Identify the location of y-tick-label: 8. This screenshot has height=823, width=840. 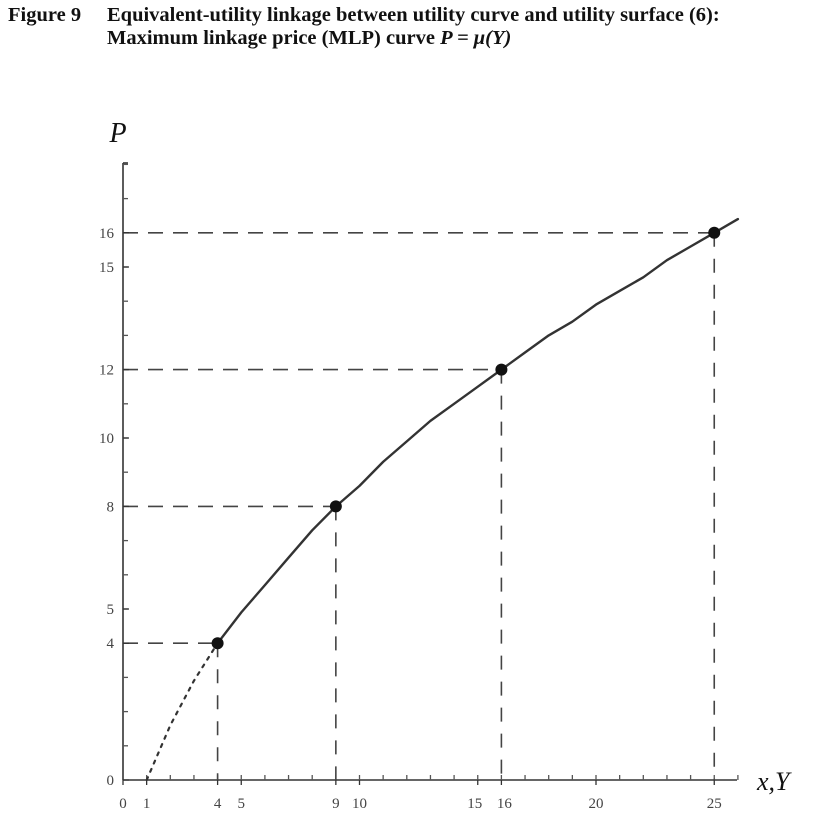
(111, 507).